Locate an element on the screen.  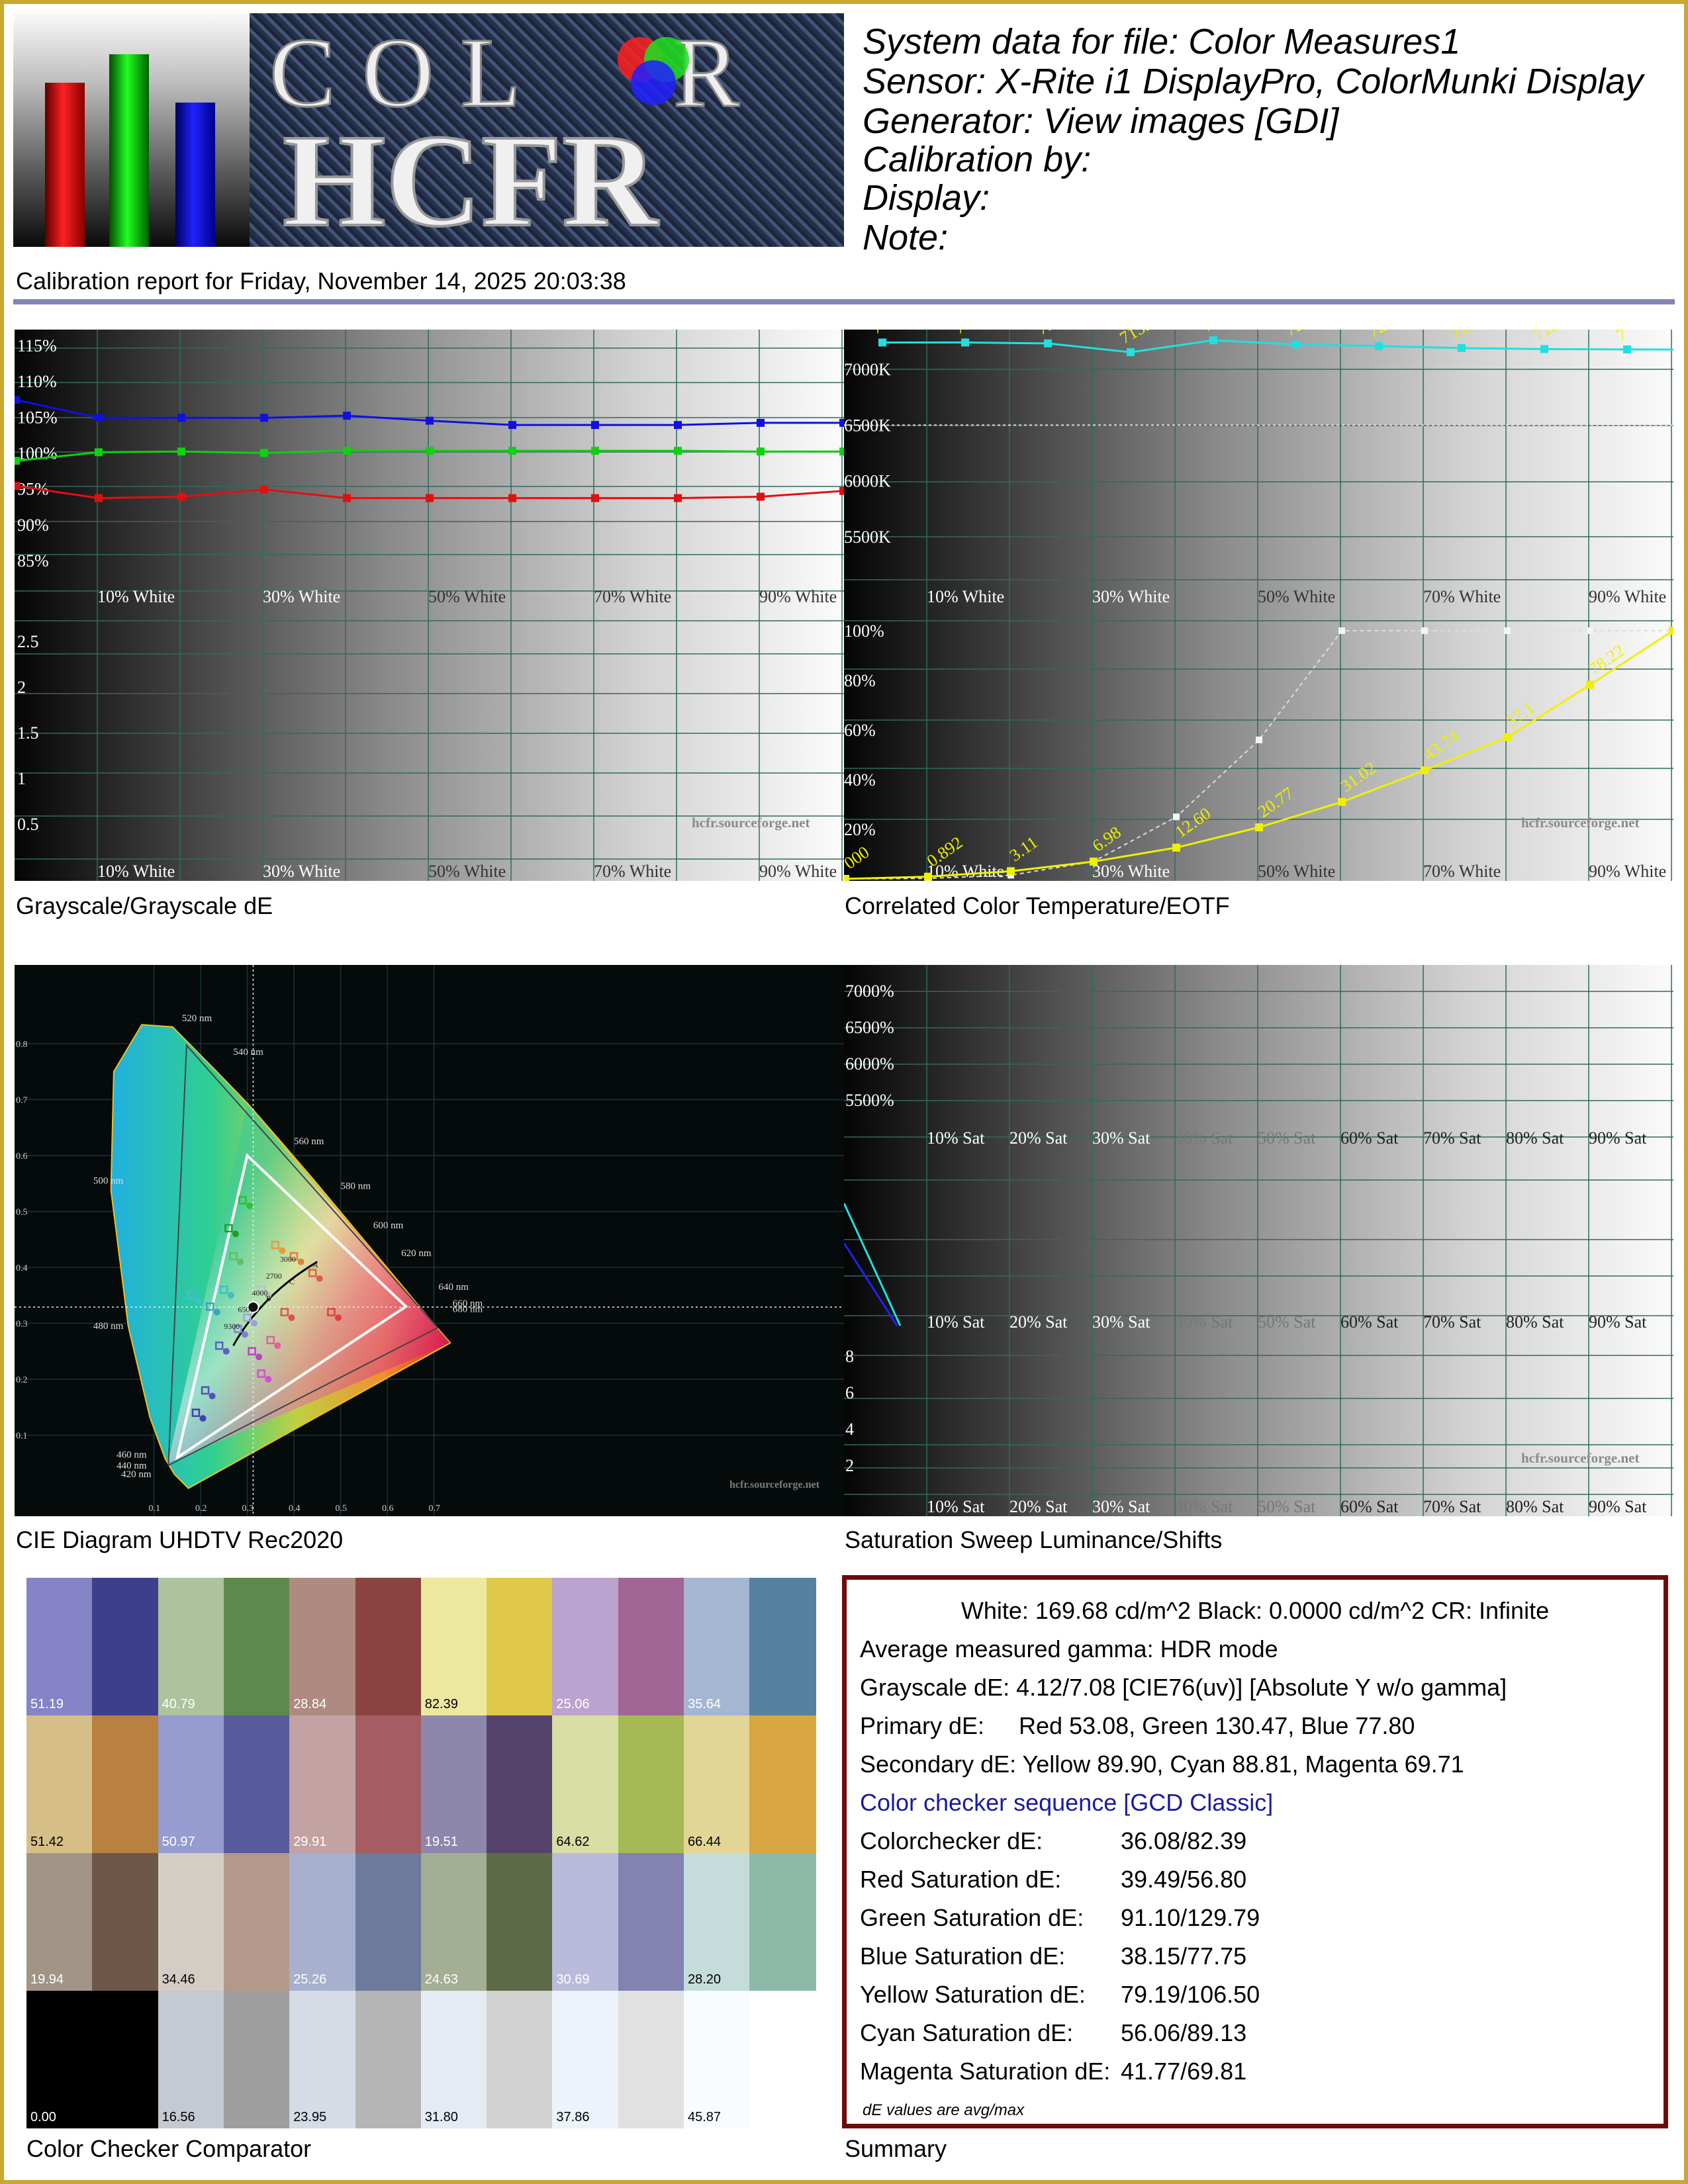
sat-y-tick: 5500% is located at coordinates (869, 1100).